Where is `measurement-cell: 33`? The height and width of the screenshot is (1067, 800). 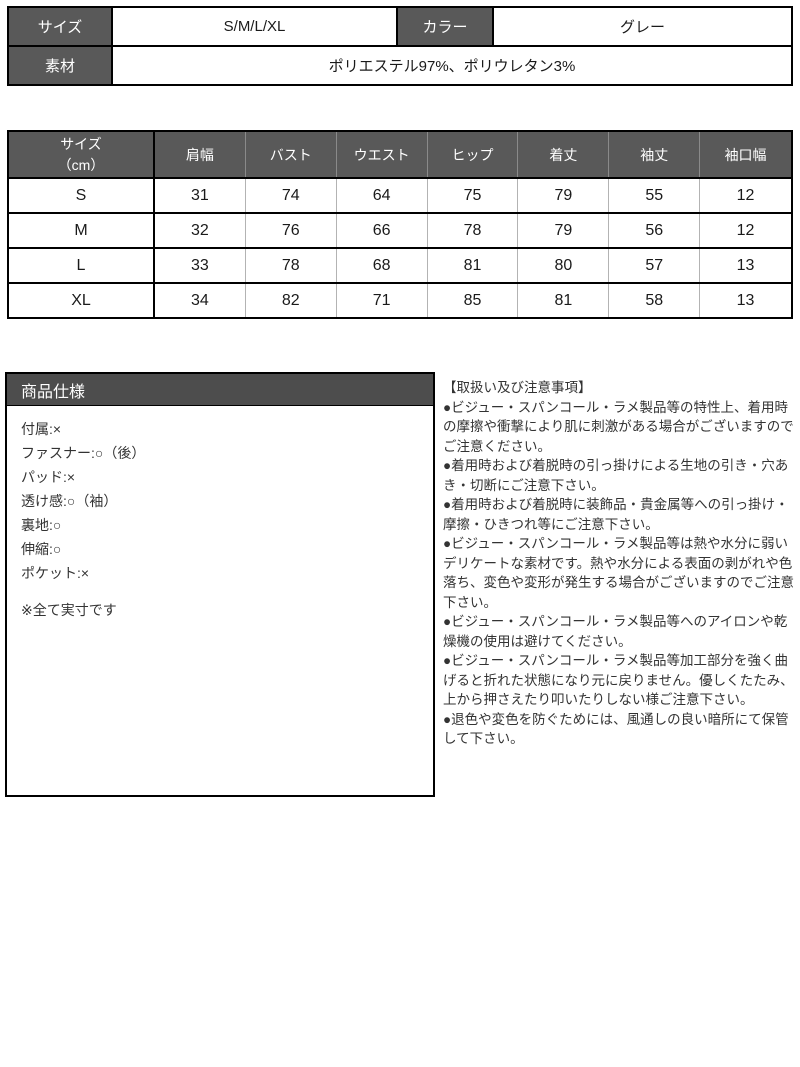
measurement-cell: 33 is located at coordinates (200, 265).